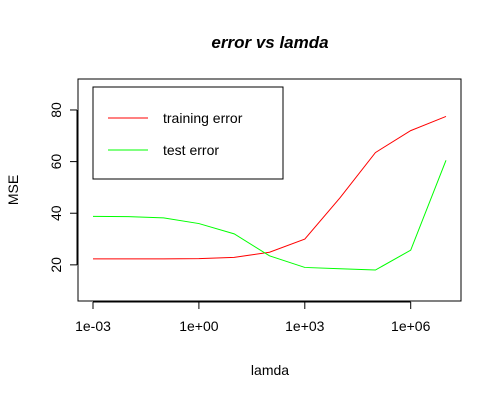  I want to click on y-tick-label: 20, so click(56, 265).